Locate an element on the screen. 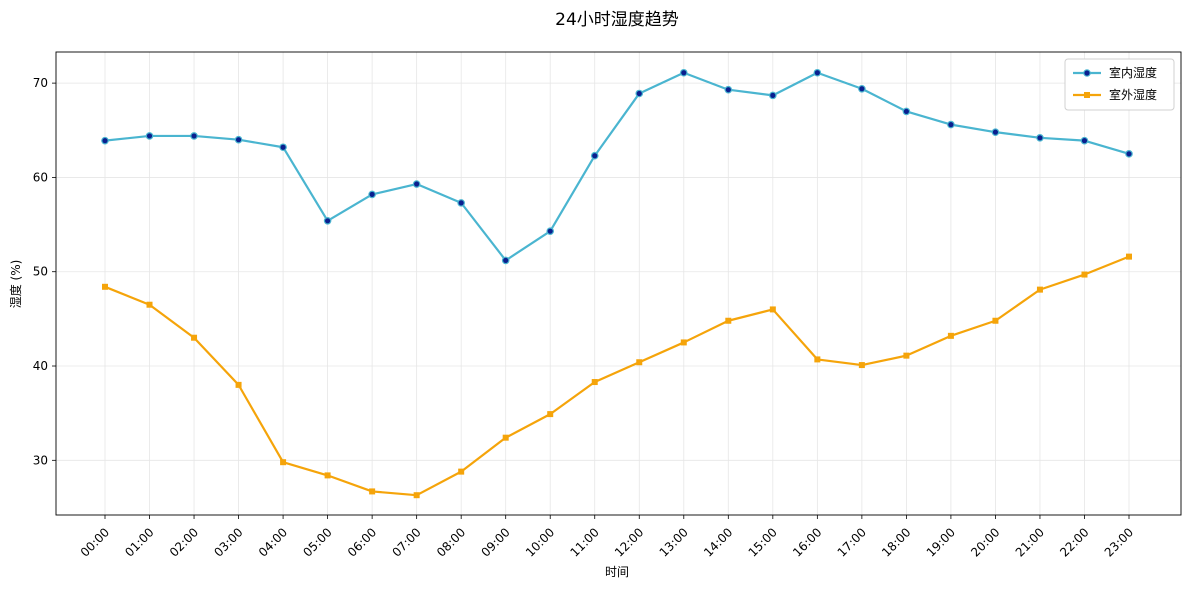 The image size is (1189, 590). y-tick-label: 30 is located at coordinates (40, 460).